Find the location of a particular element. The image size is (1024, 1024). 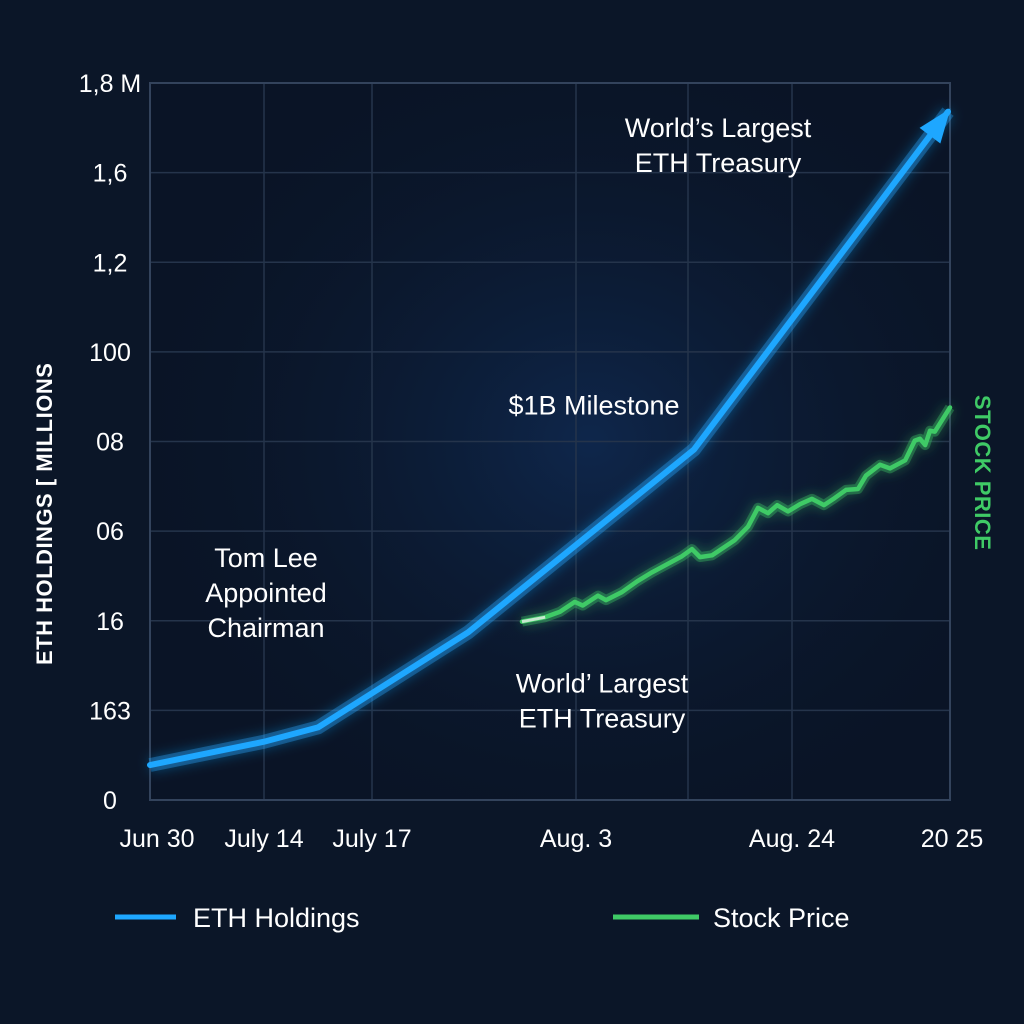

y-tick-label: 1,6 is located at coordinates (110, 174).